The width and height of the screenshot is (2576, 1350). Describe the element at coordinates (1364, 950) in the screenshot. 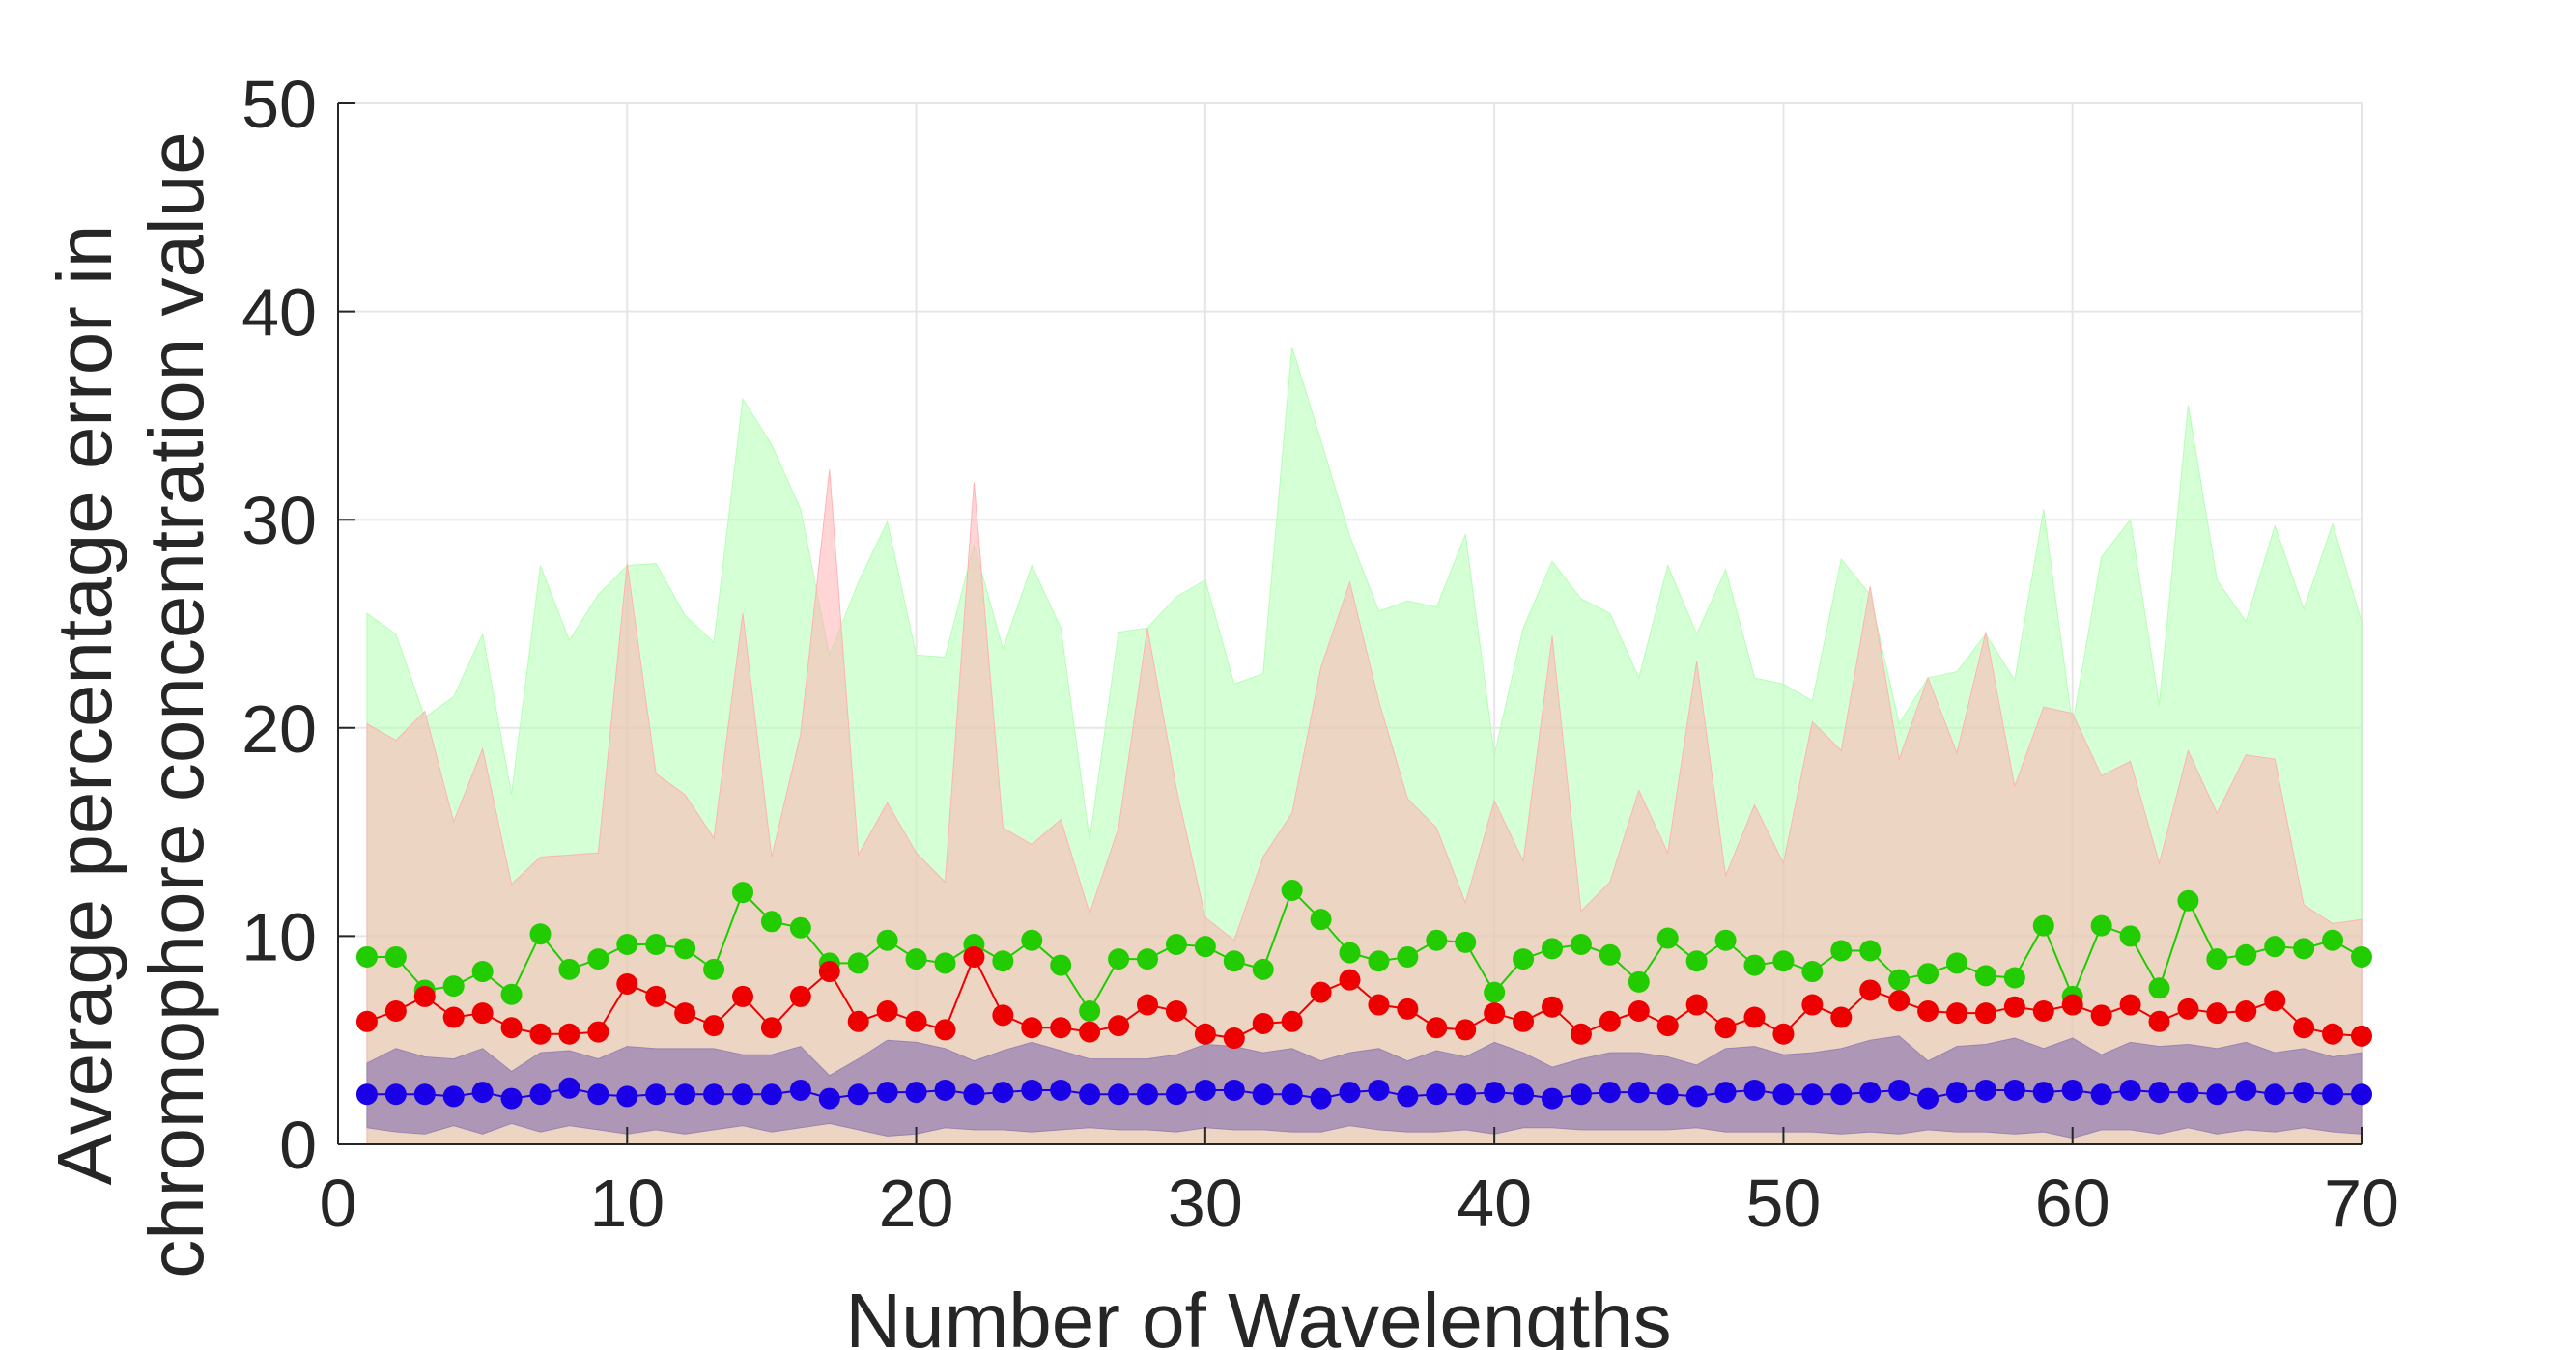

I see `series-1-line` at that location.